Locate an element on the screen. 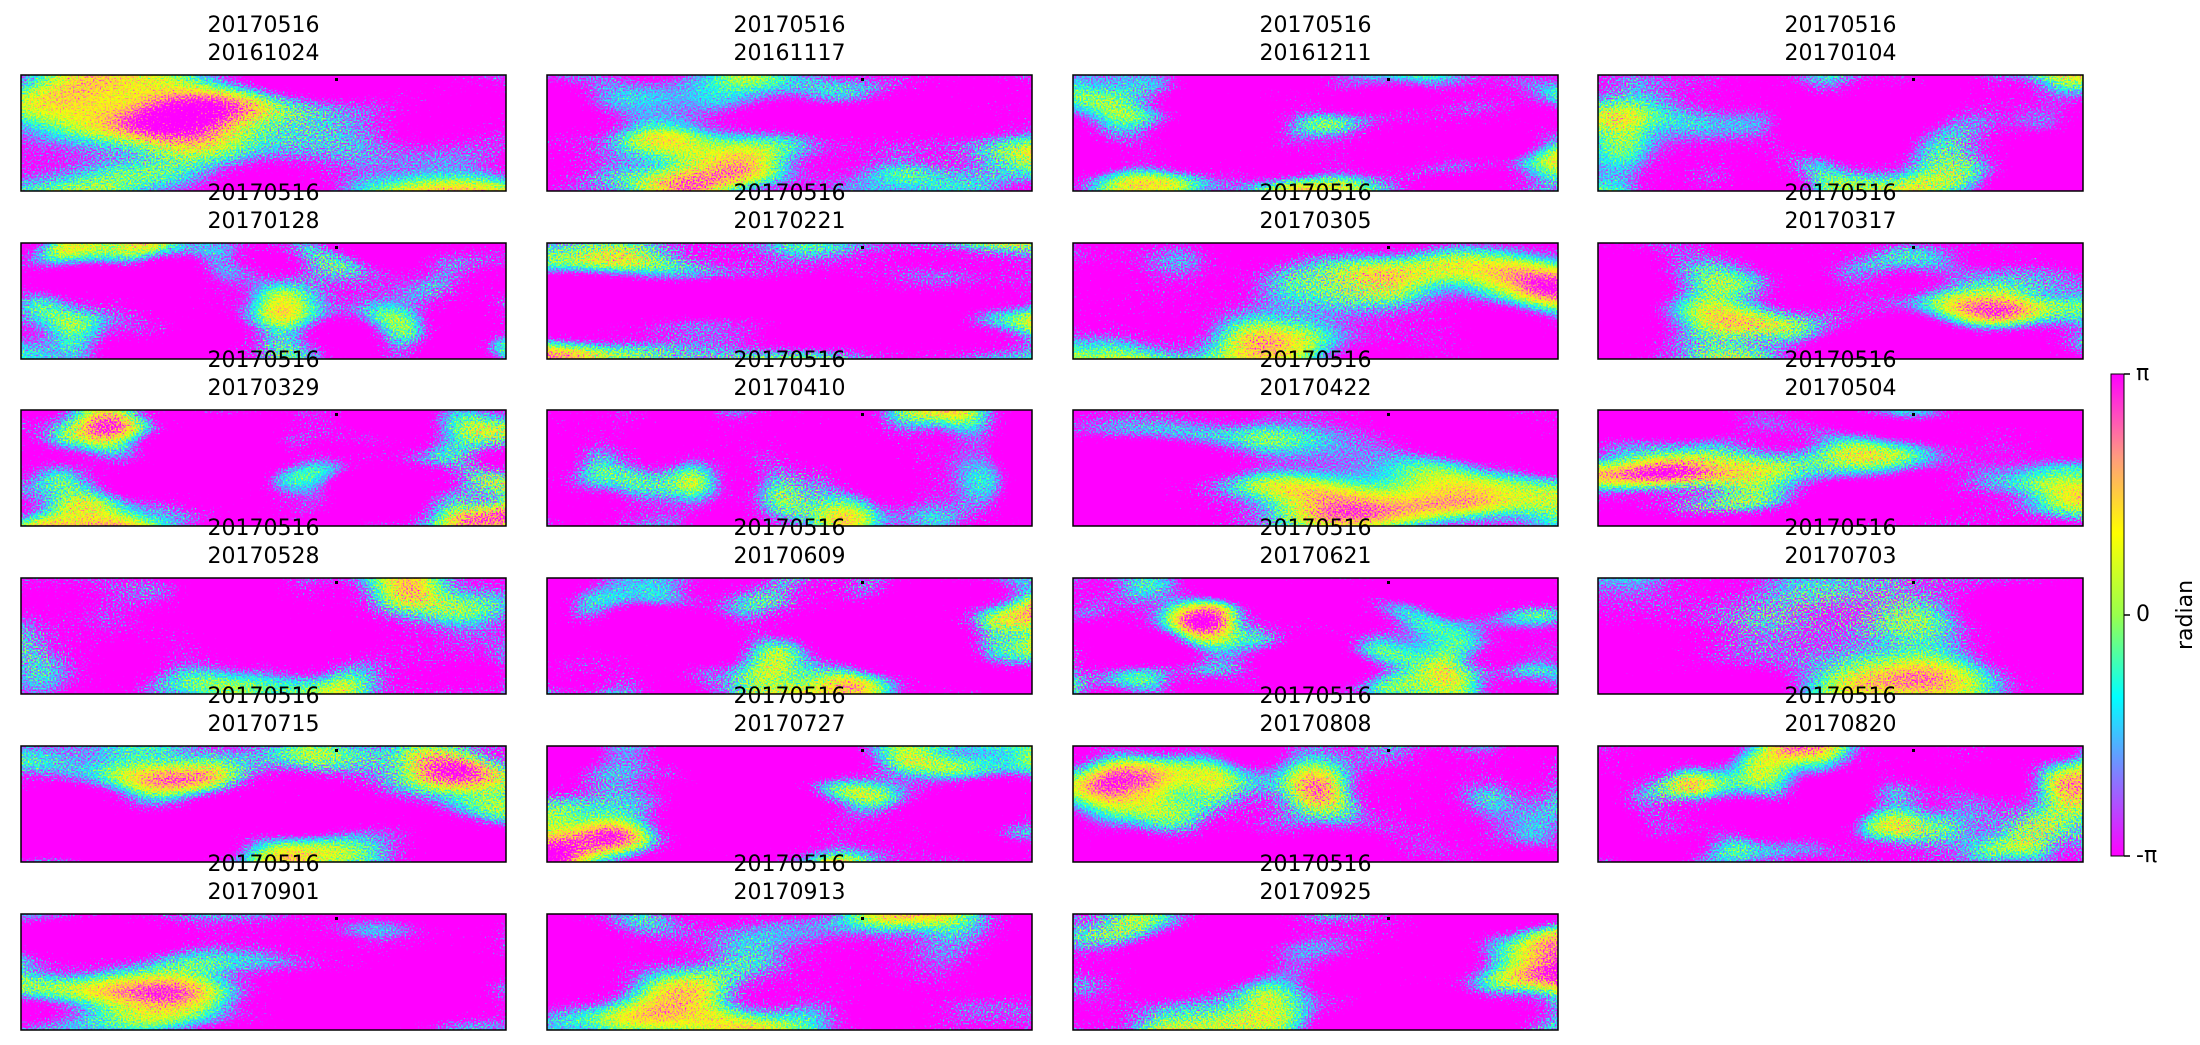 This screenshot has width=2200, height=1045. panel-title: 20170808 is located at coordinates (1316, 724).